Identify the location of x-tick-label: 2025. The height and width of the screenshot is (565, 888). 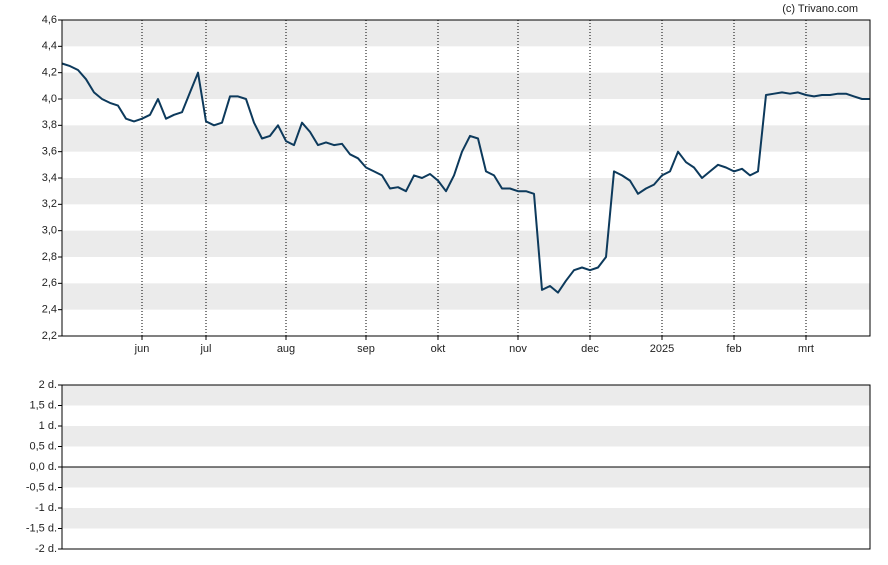
(662, 349).